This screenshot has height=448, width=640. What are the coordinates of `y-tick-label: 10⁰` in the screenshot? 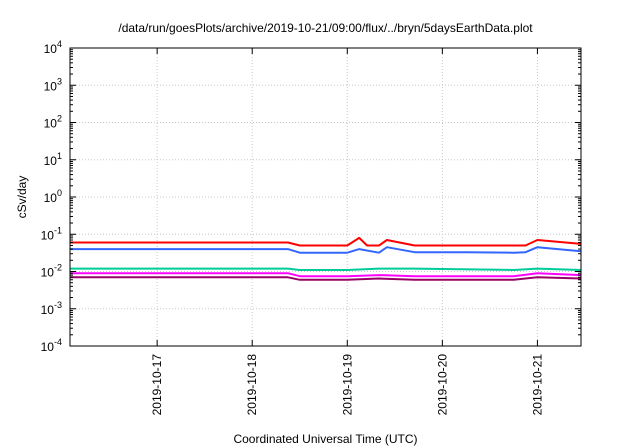 It's located at (53, 196).